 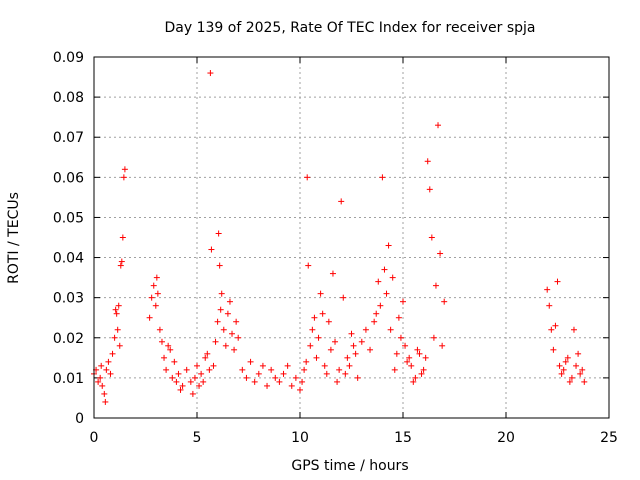 What do you see at coordinates (403, 438) in the screenshot?
I see `x-tick-label: 15` at bounding box center [403, 438].